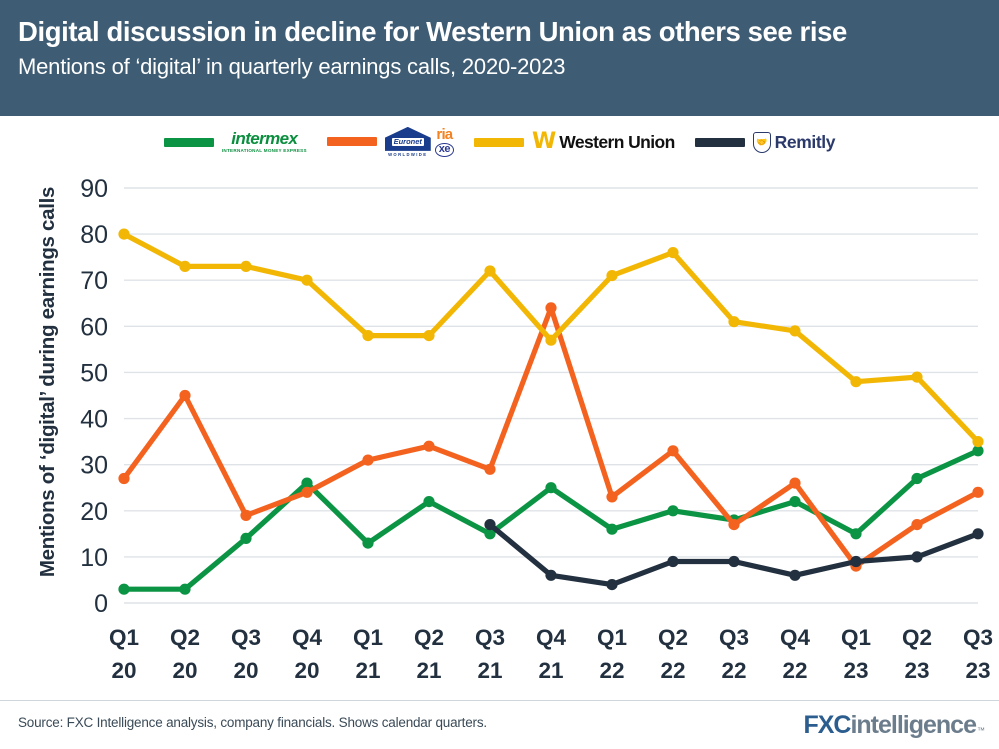  Describe the element at coordinates (981, 730) in the screenshot. I see `fxc-logo-tm: ™` at that location.